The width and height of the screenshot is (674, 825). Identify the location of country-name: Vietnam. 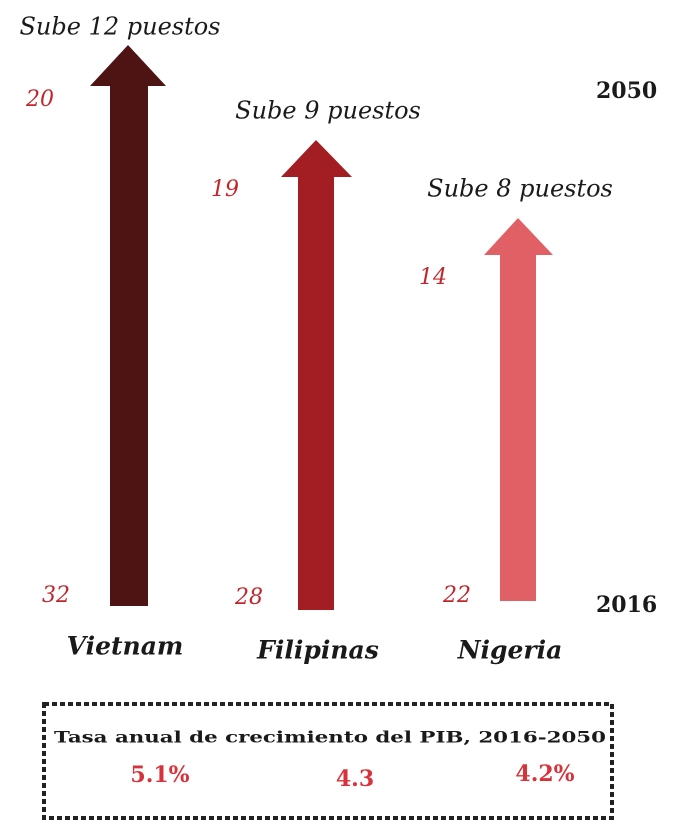
(125, 646).